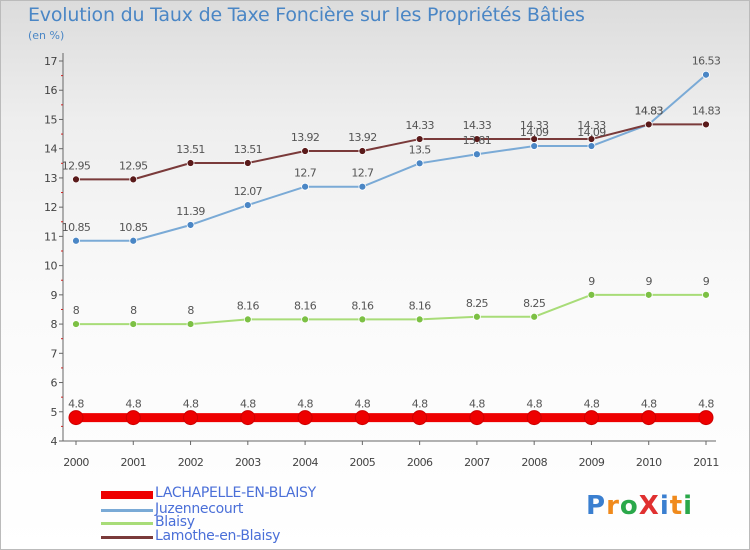 This screenshot has width=750, height=550. What do you see at coordinates (613, 506) in the screenshot?
I see `logo-letter: r` at bounding box center [613, 506].